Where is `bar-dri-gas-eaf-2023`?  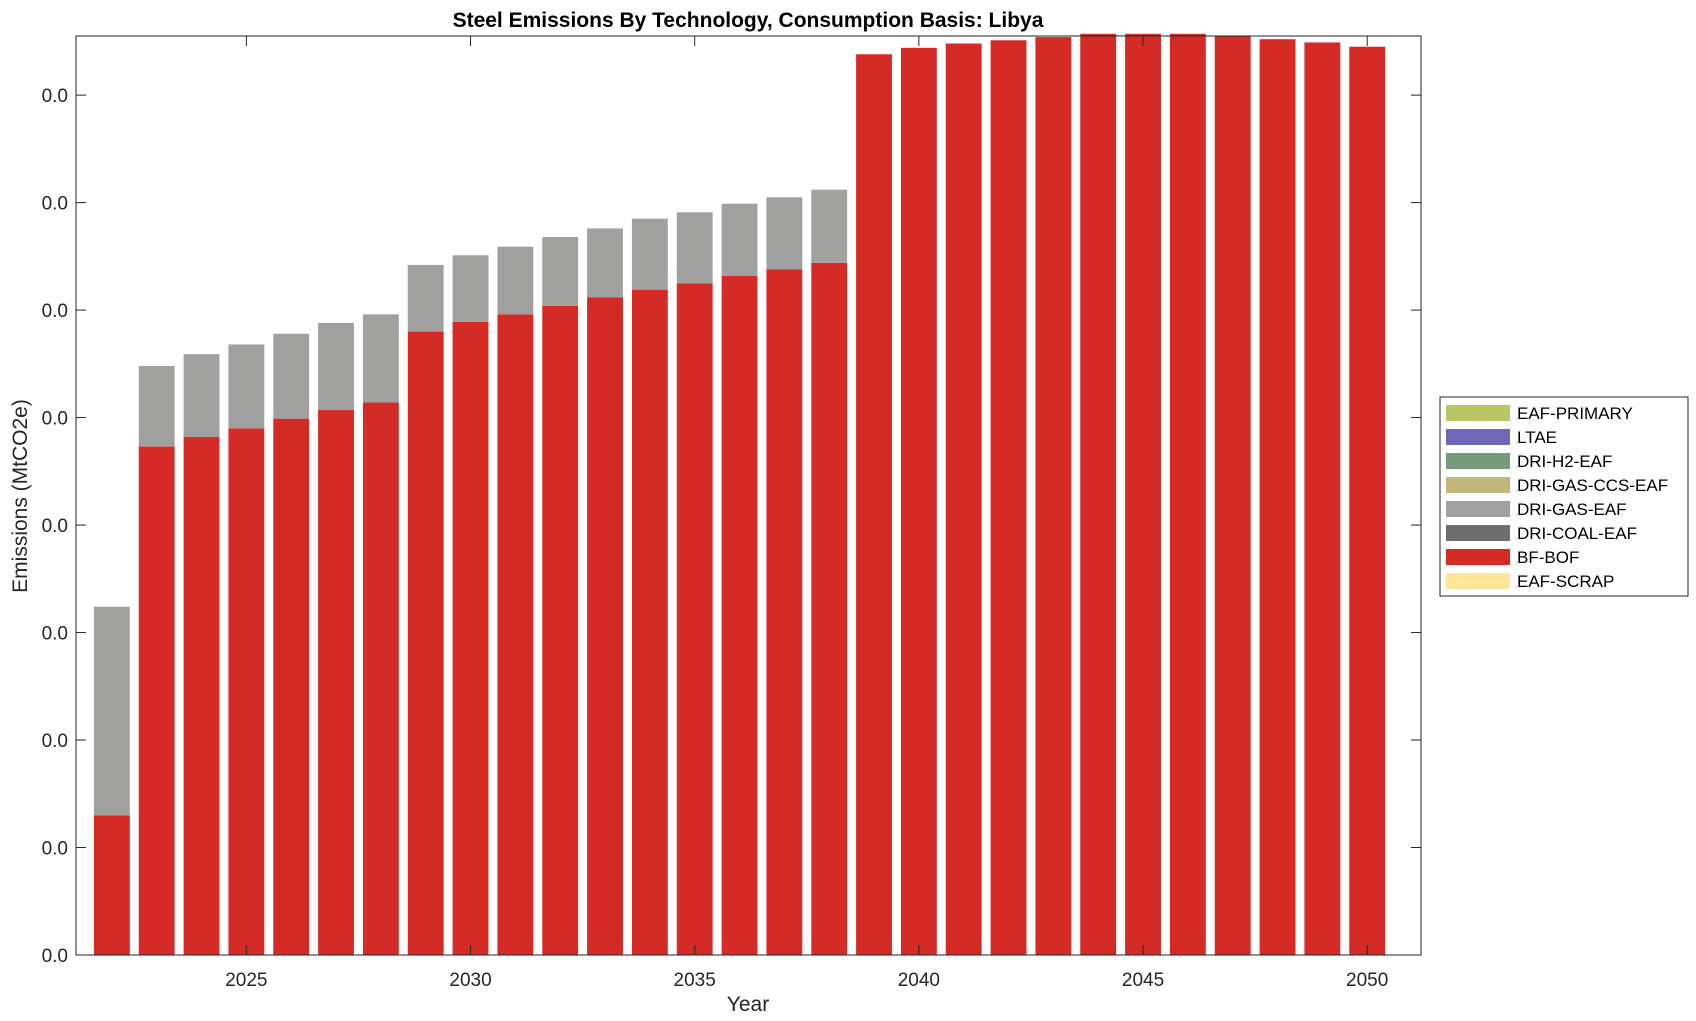 bar-dri-gas-eaf-2023 is located at coordinates (156, 406).